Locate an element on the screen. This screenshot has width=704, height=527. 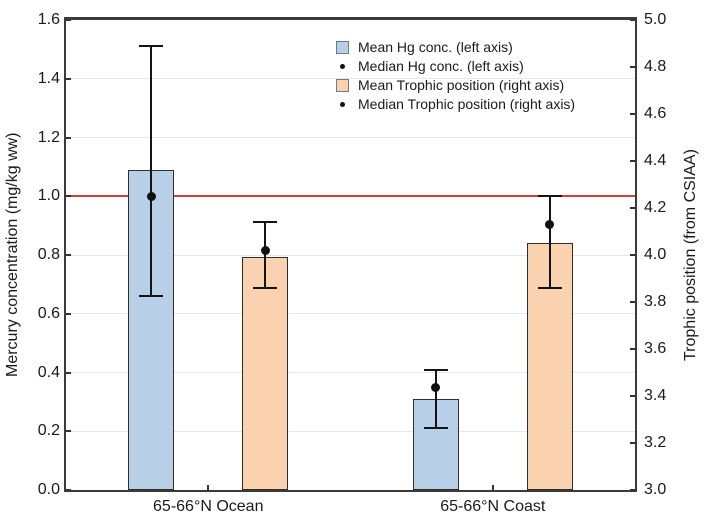
reference-line is located at coordinates (350, 196).